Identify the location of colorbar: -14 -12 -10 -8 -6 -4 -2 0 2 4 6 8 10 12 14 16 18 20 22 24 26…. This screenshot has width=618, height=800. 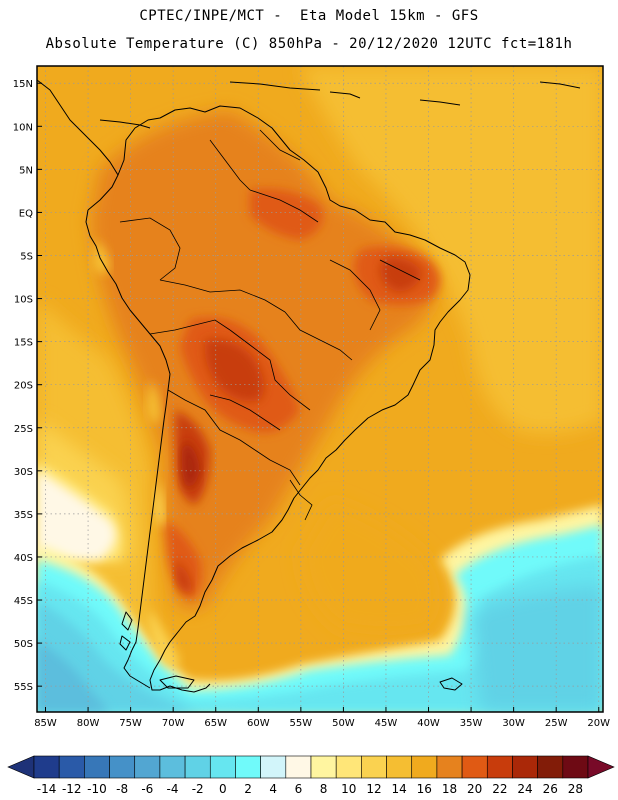
(311, 775).